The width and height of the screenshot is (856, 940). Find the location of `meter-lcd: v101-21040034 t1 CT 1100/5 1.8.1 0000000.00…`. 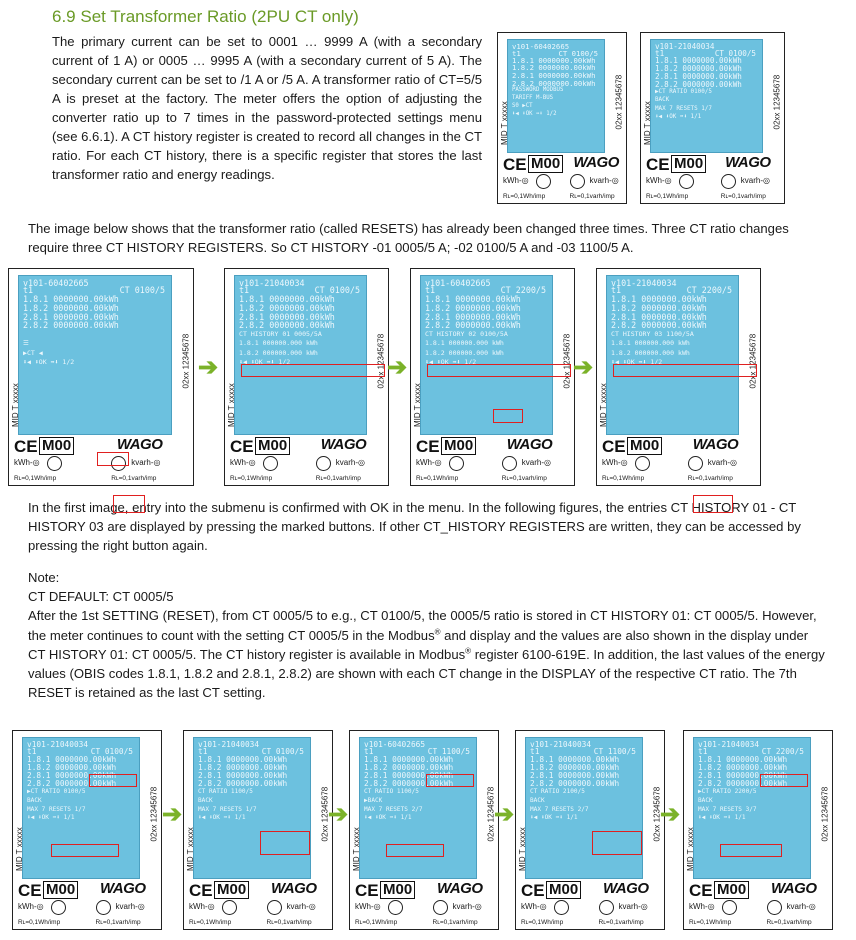

meter-lcd: v101-21040034 t1 CT 1100/5 1.8.1 0000000.00… is located at coordinates (584, 808).